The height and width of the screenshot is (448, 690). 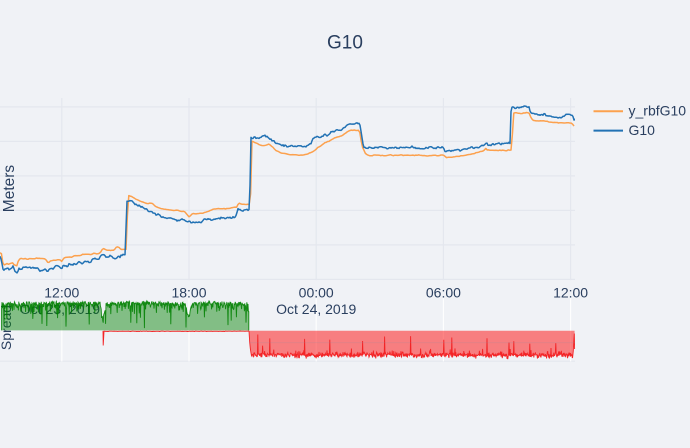 What do you see at coordinates (316, 309) in the screenshot?
I see `svg-text: Oct 24, 2019` at bounding box center [316, 309].